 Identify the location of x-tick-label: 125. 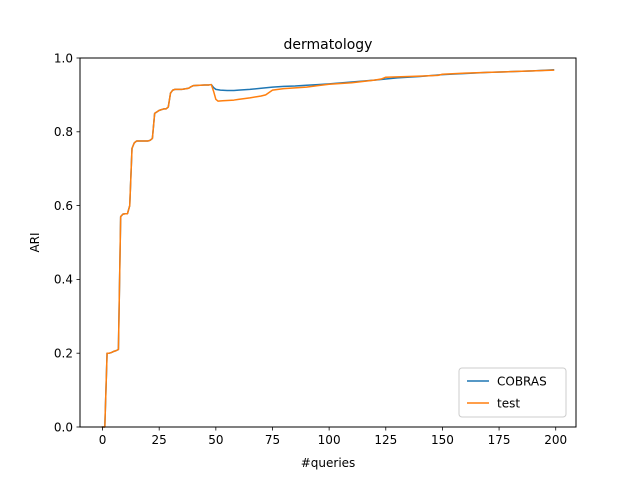
(385, 440).